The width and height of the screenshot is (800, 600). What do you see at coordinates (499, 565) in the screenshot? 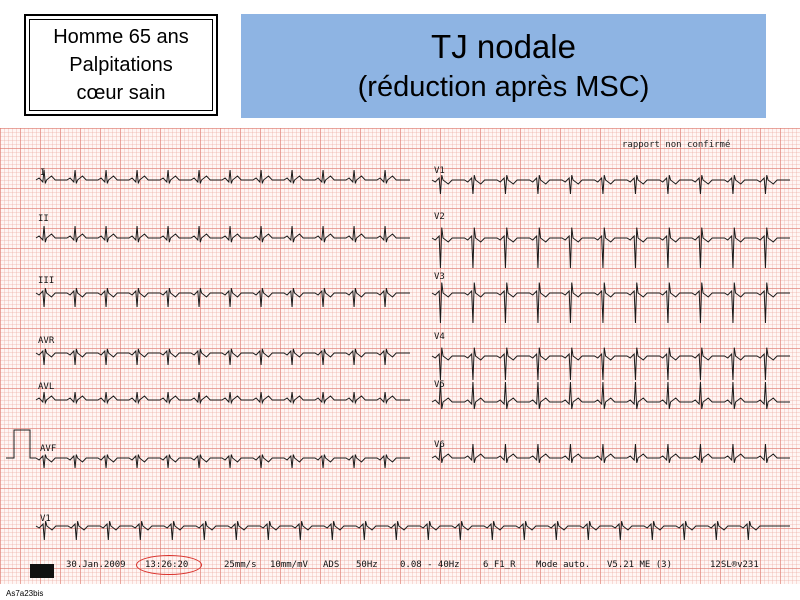
I see `footer-format: 6_F1_R` at bounding box center [499, 565].